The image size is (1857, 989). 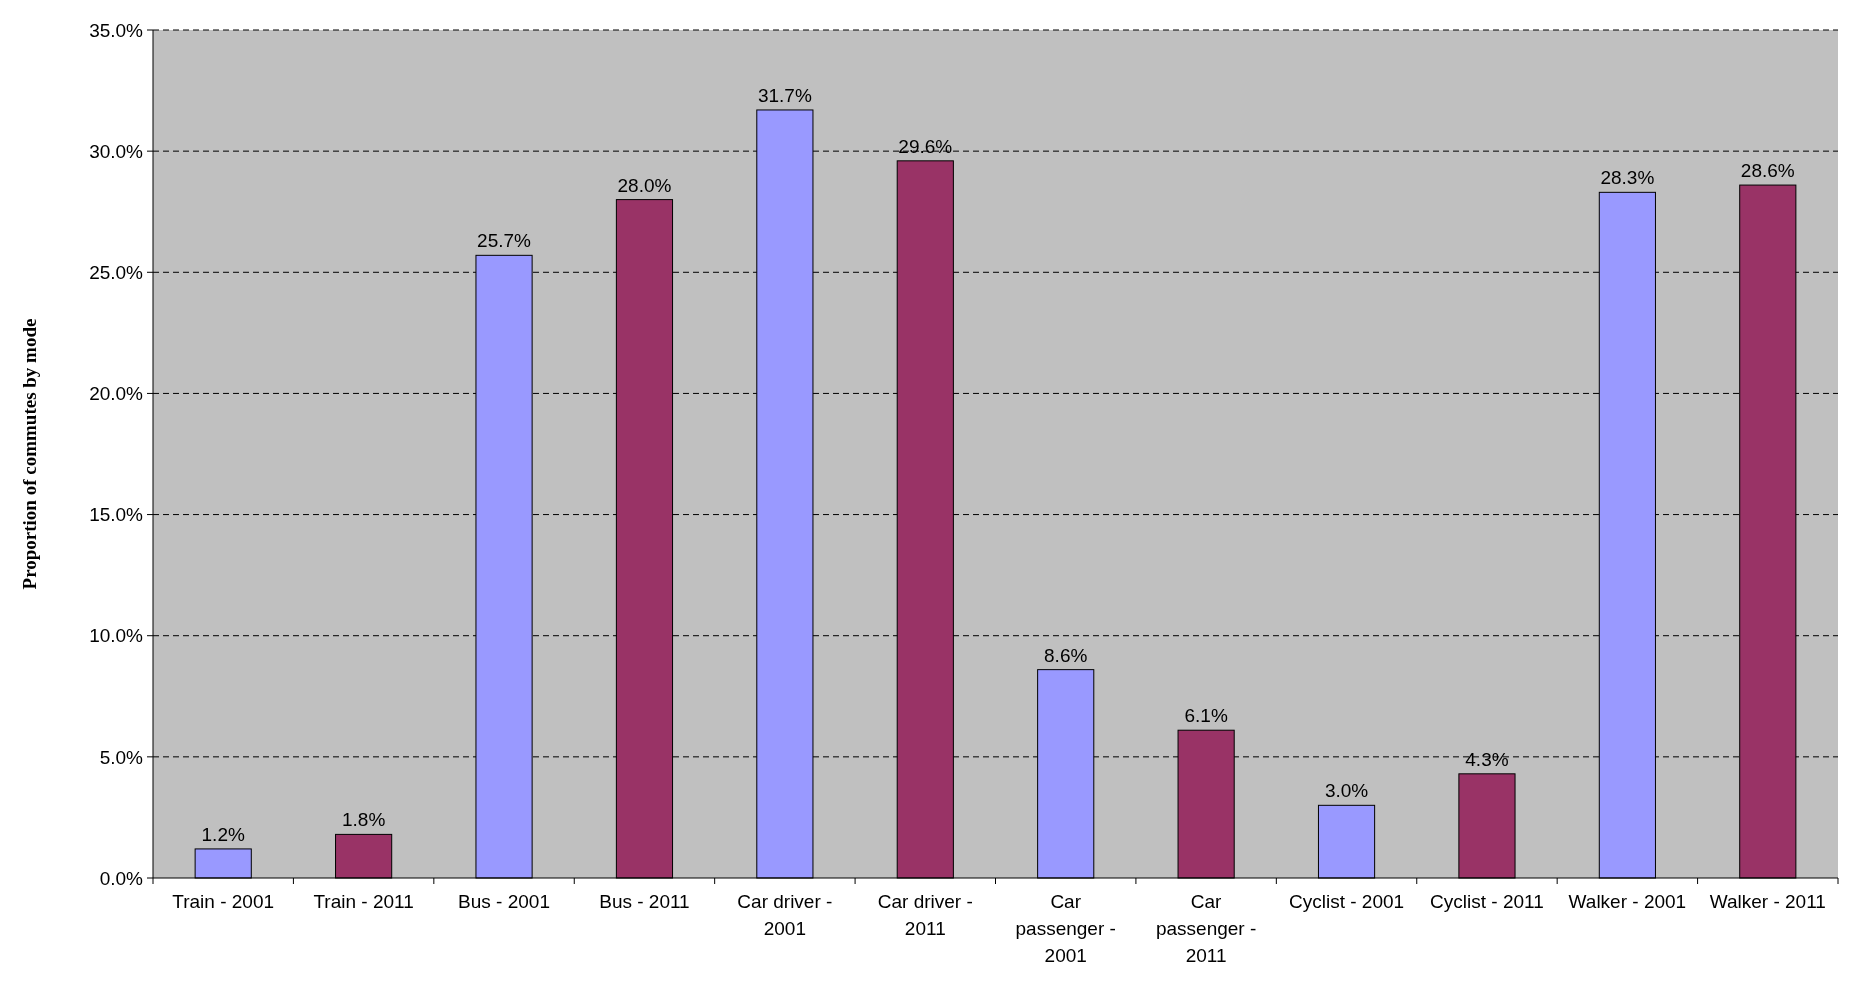 I want to click on x-tick-label: Cyclist - 2001, so click(x=1346, y=901).